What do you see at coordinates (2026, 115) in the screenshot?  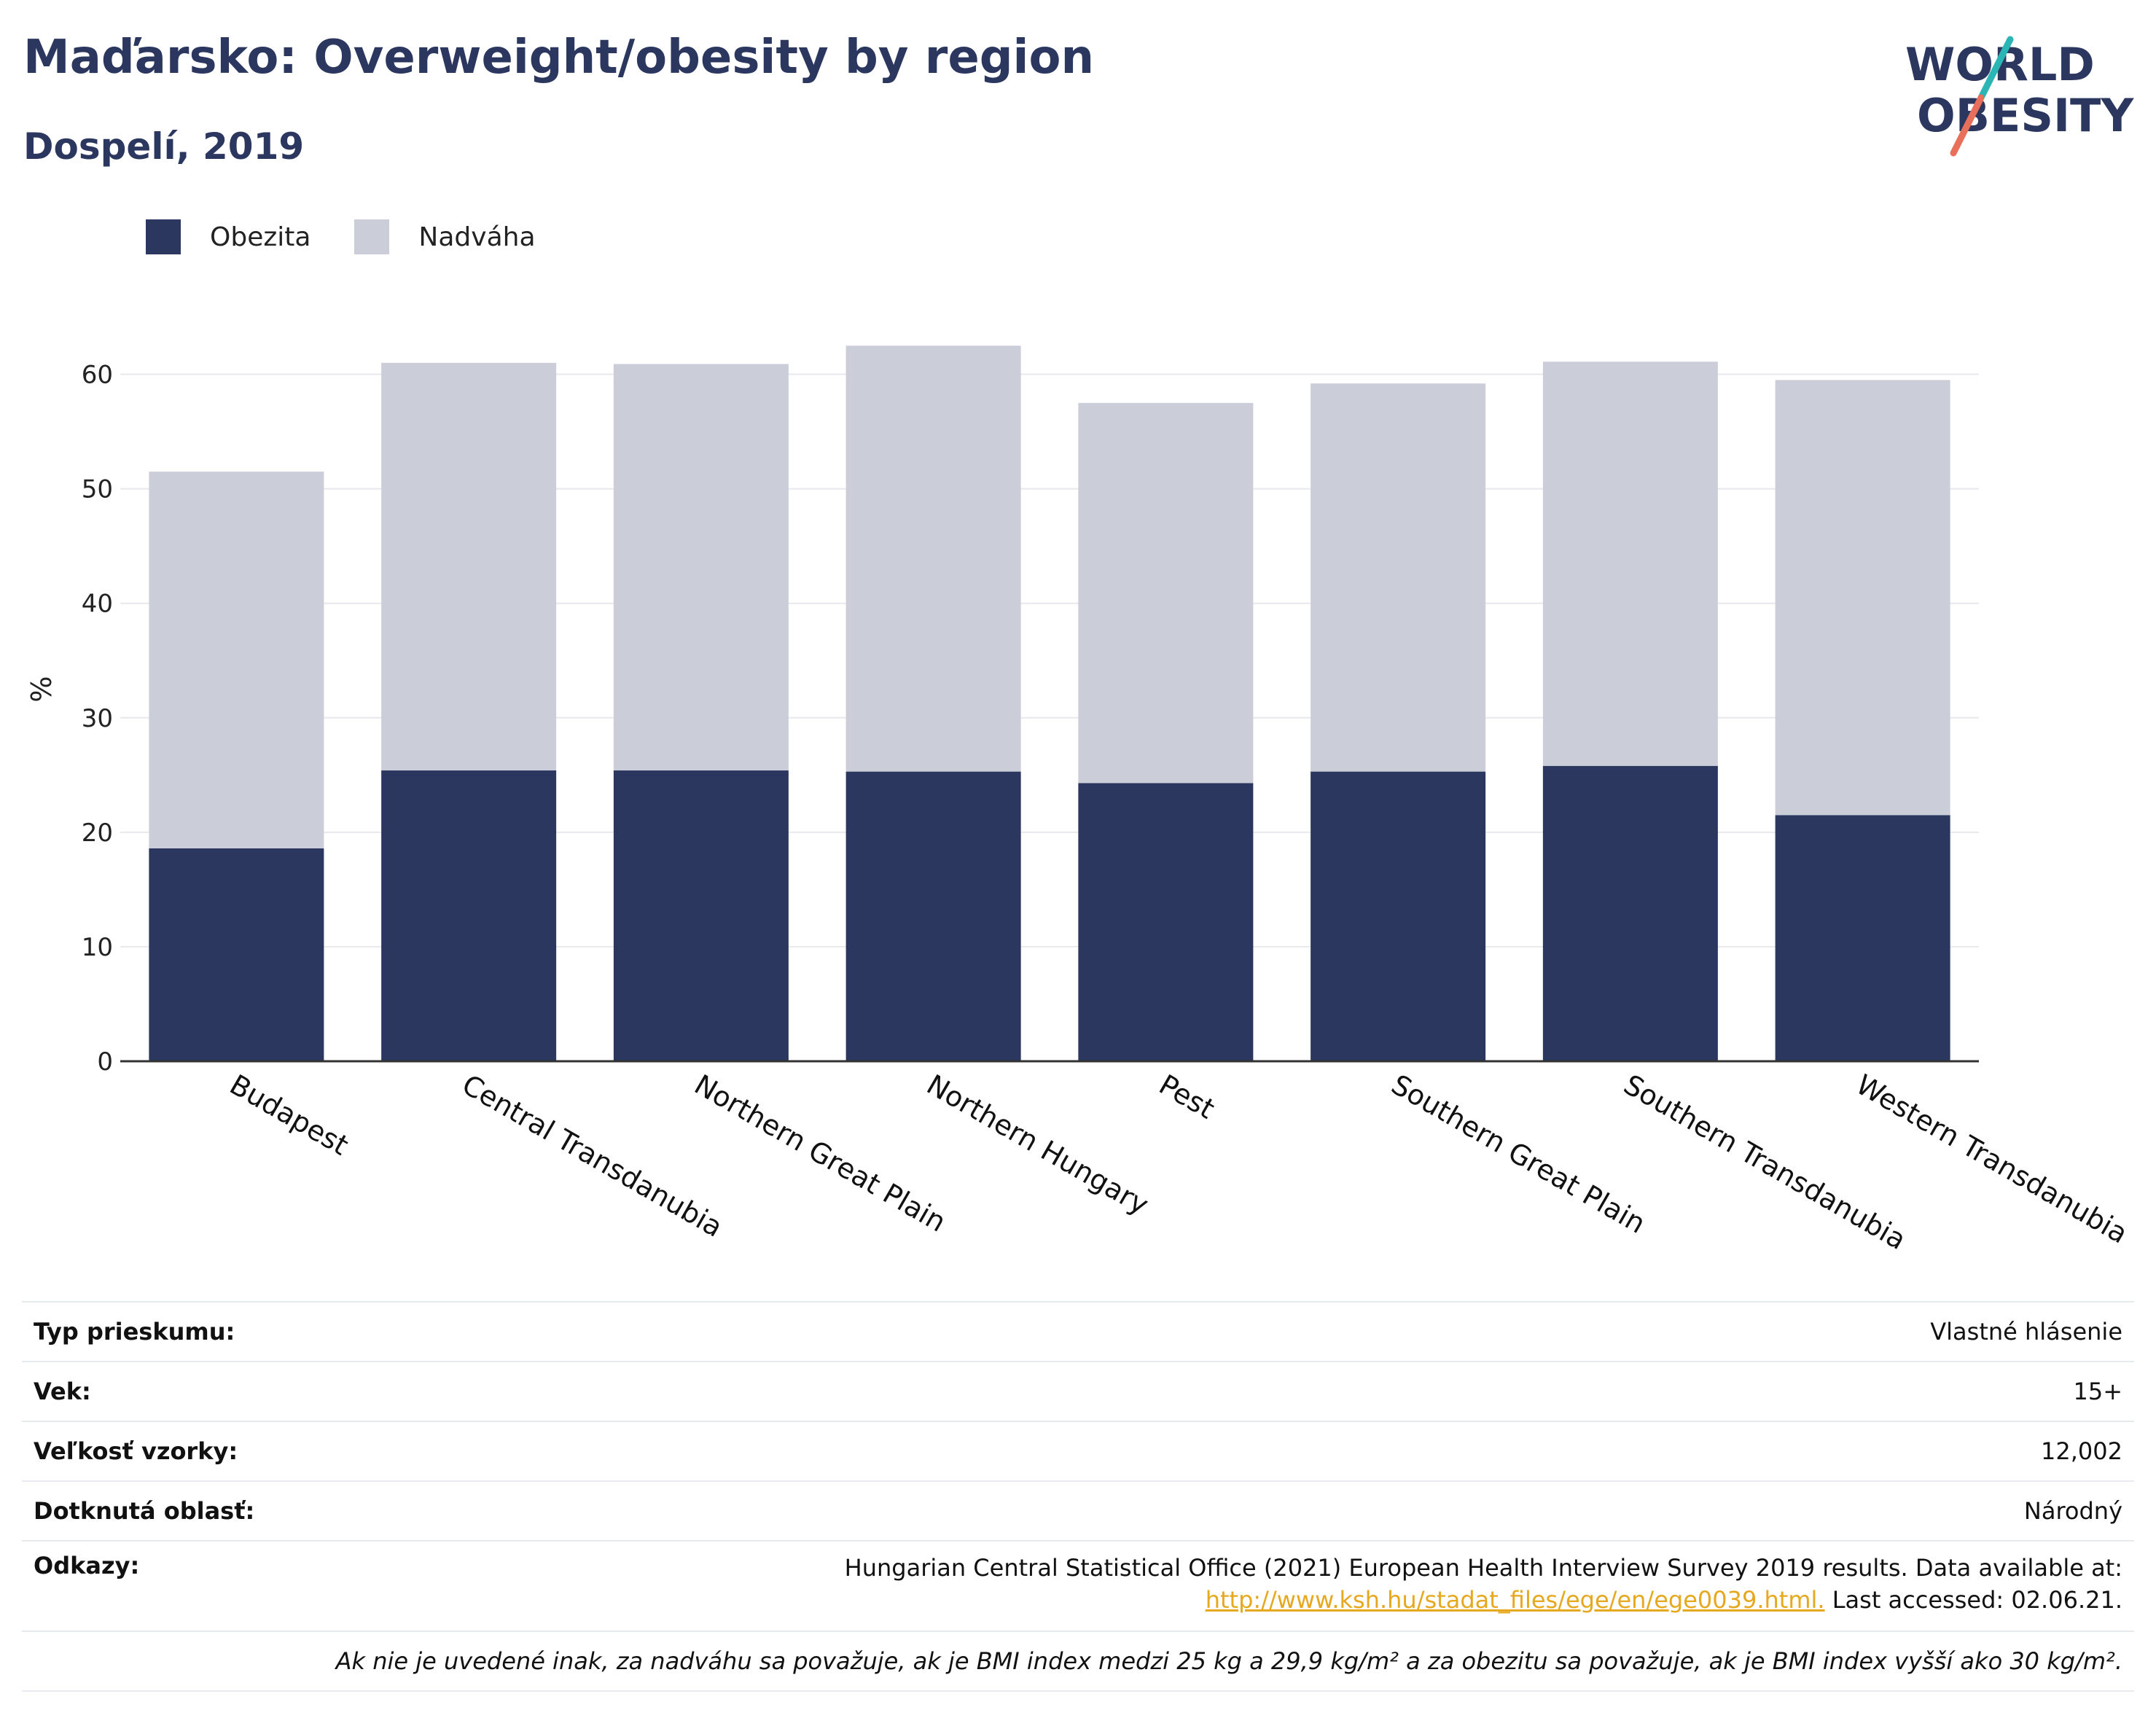 I see `logo-line2: OBESITY` at bounding box center [2026, 115].